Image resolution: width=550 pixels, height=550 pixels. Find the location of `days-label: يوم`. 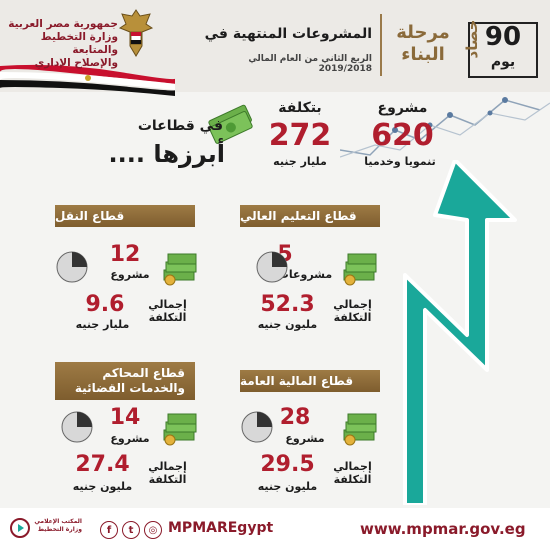

days-label: يوم is located at coordinates (503, 62).